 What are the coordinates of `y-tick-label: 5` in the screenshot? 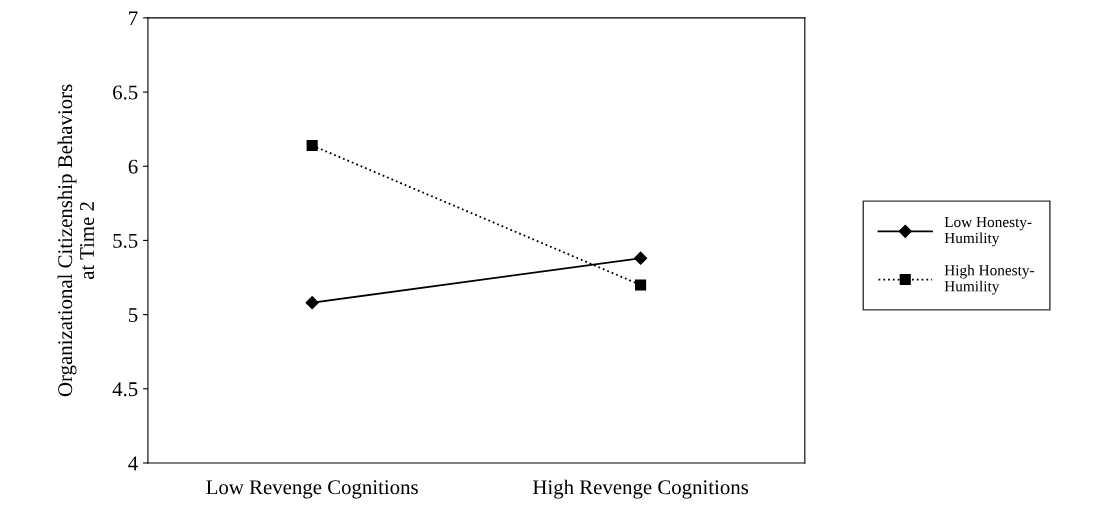 It's located at (133, 315).